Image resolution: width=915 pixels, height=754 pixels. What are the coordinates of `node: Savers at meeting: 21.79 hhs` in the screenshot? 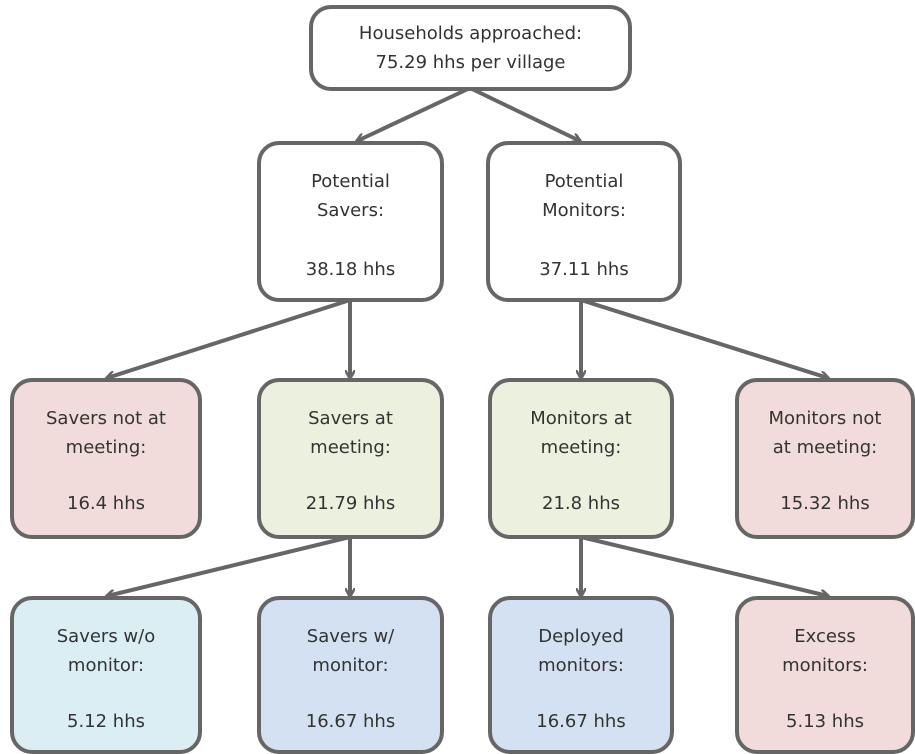 It's located at (350, 458).